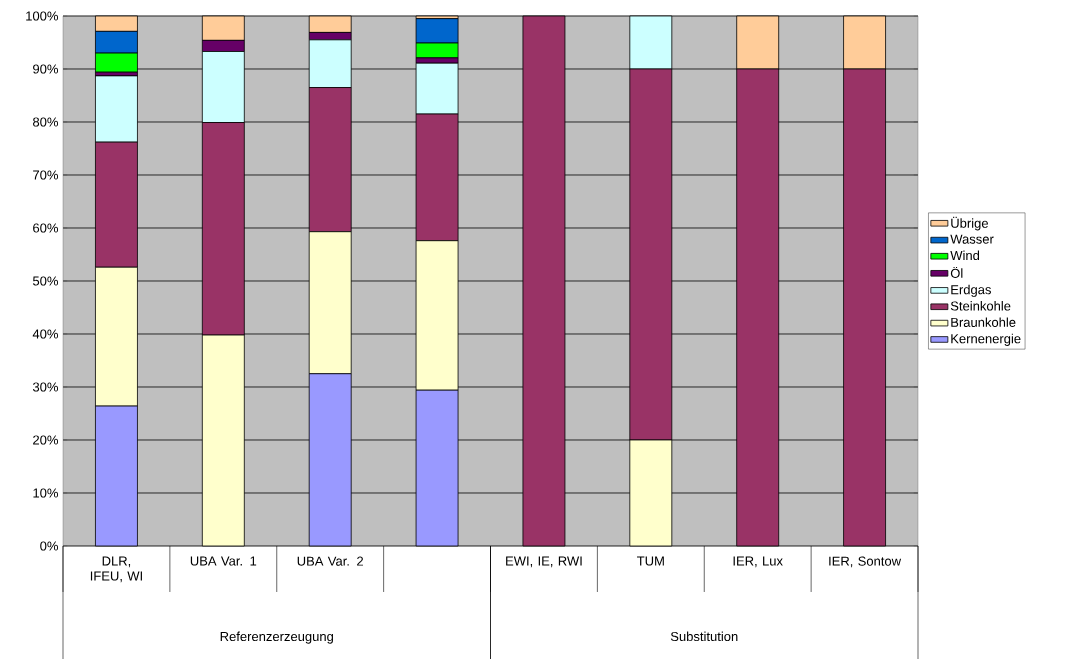 The height and width of the screenshot is (659, 1080). I want to click on legend-label: Wasser, so click(972, 239).